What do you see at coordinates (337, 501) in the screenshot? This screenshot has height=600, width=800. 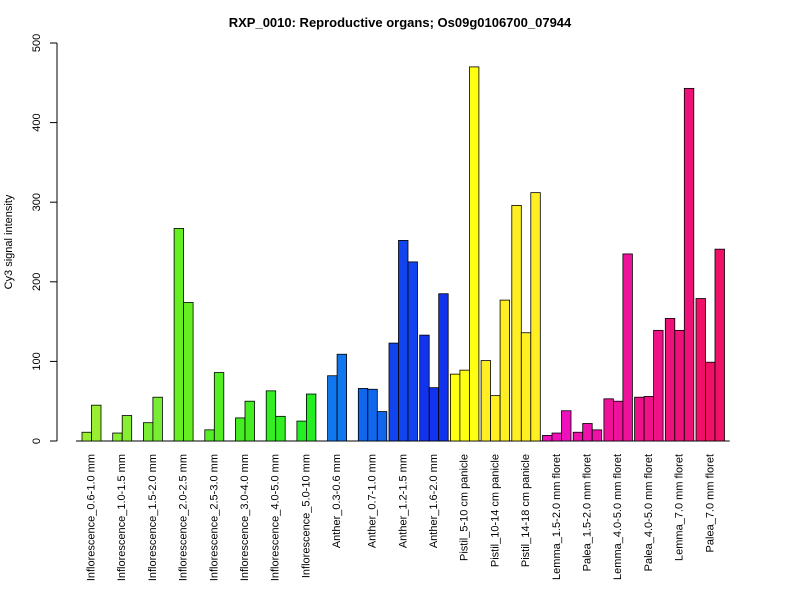 I see `x-tick-label: Anther_0.3-0.6 mm` at bounding box center [337, 501].